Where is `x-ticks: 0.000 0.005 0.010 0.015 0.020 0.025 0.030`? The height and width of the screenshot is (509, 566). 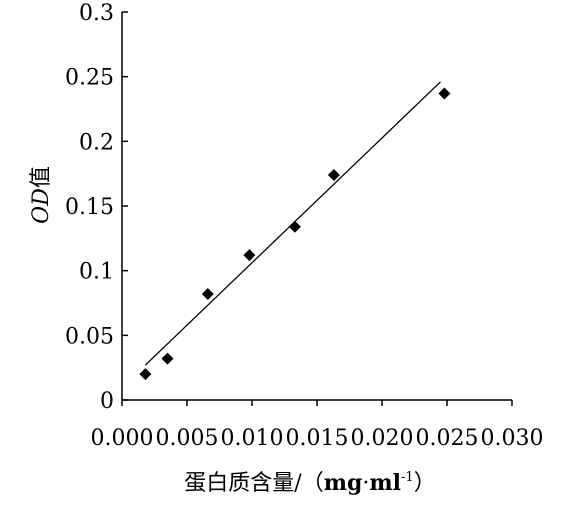 x-ticks: 0.000 0.005 0.010 0.015 0.020 0.025 0.030 is located at coordinates (317, 425).